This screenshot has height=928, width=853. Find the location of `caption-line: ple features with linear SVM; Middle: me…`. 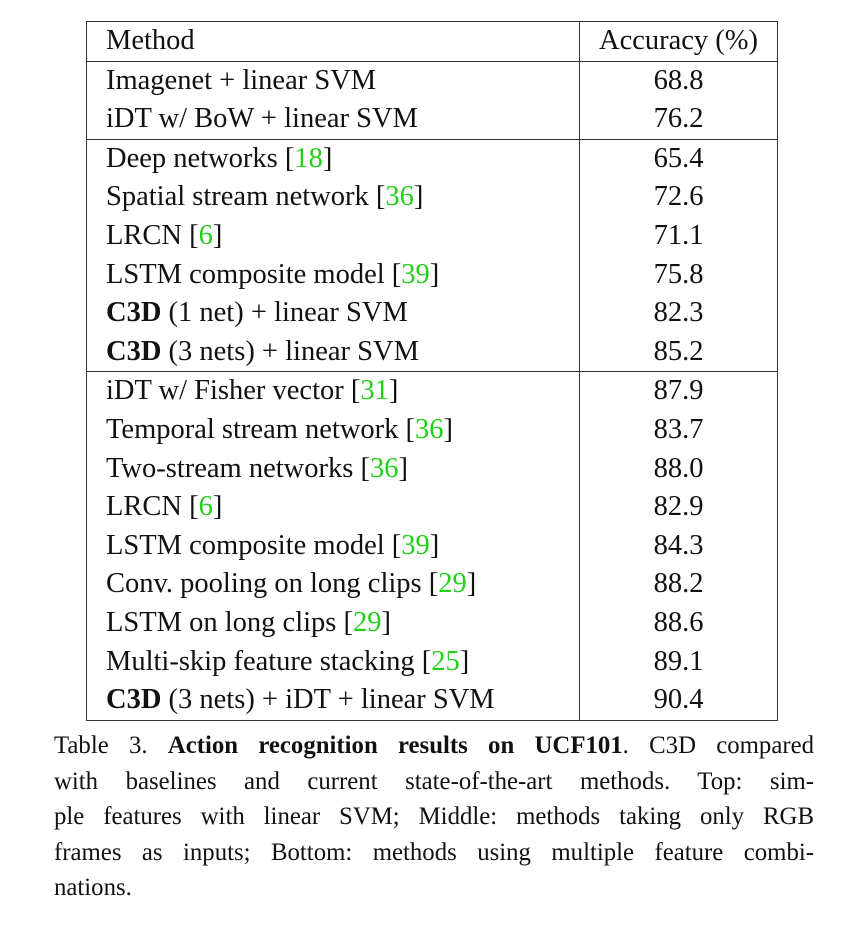

caption-line: ple features with linear SVM; Middle: me… is located at coordinates (434, 817).